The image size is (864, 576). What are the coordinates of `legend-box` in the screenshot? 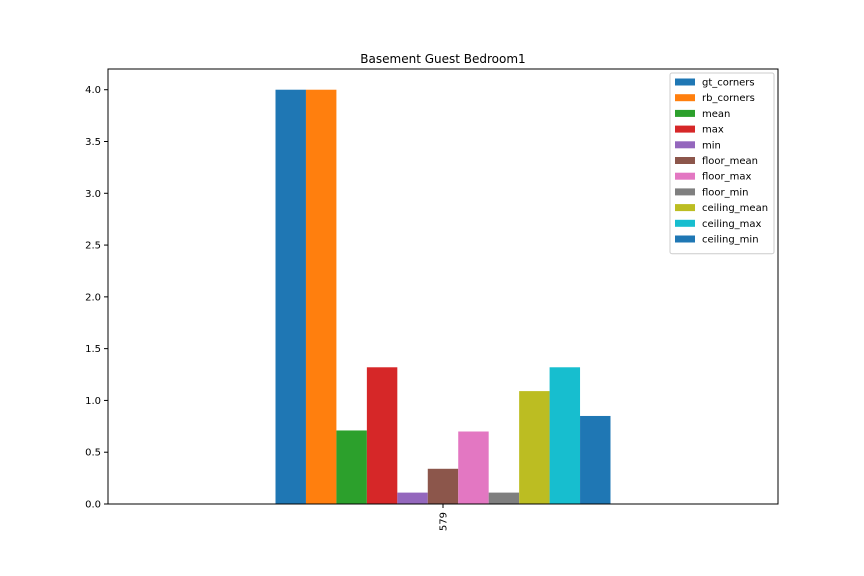 It's located at (722, 163).